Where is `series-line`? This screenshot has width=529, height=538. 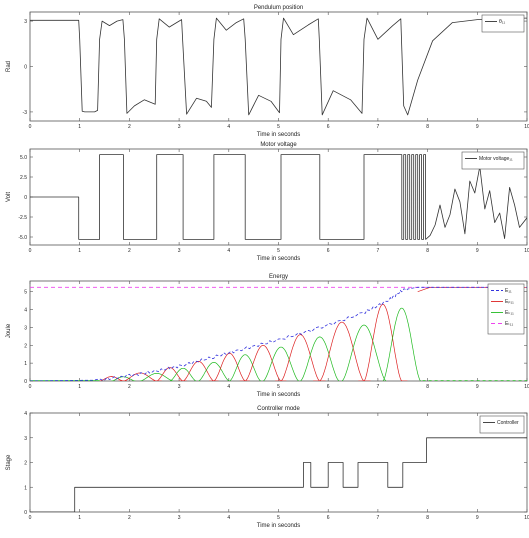
series-line is located at coordinates (278, 474).